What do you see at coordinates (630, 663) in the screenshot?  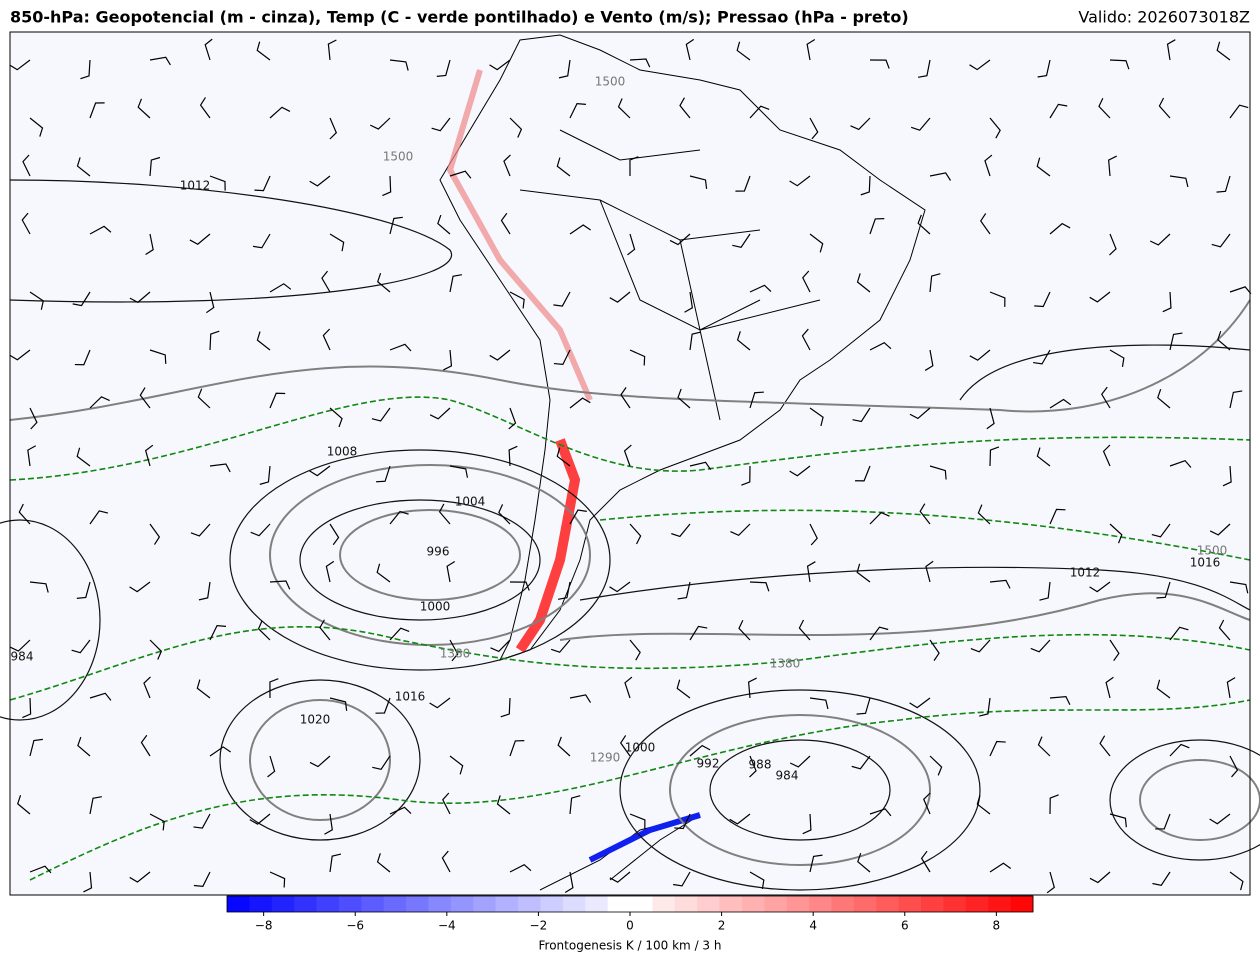 I see `isotherm` at bounding box center [630, 663].